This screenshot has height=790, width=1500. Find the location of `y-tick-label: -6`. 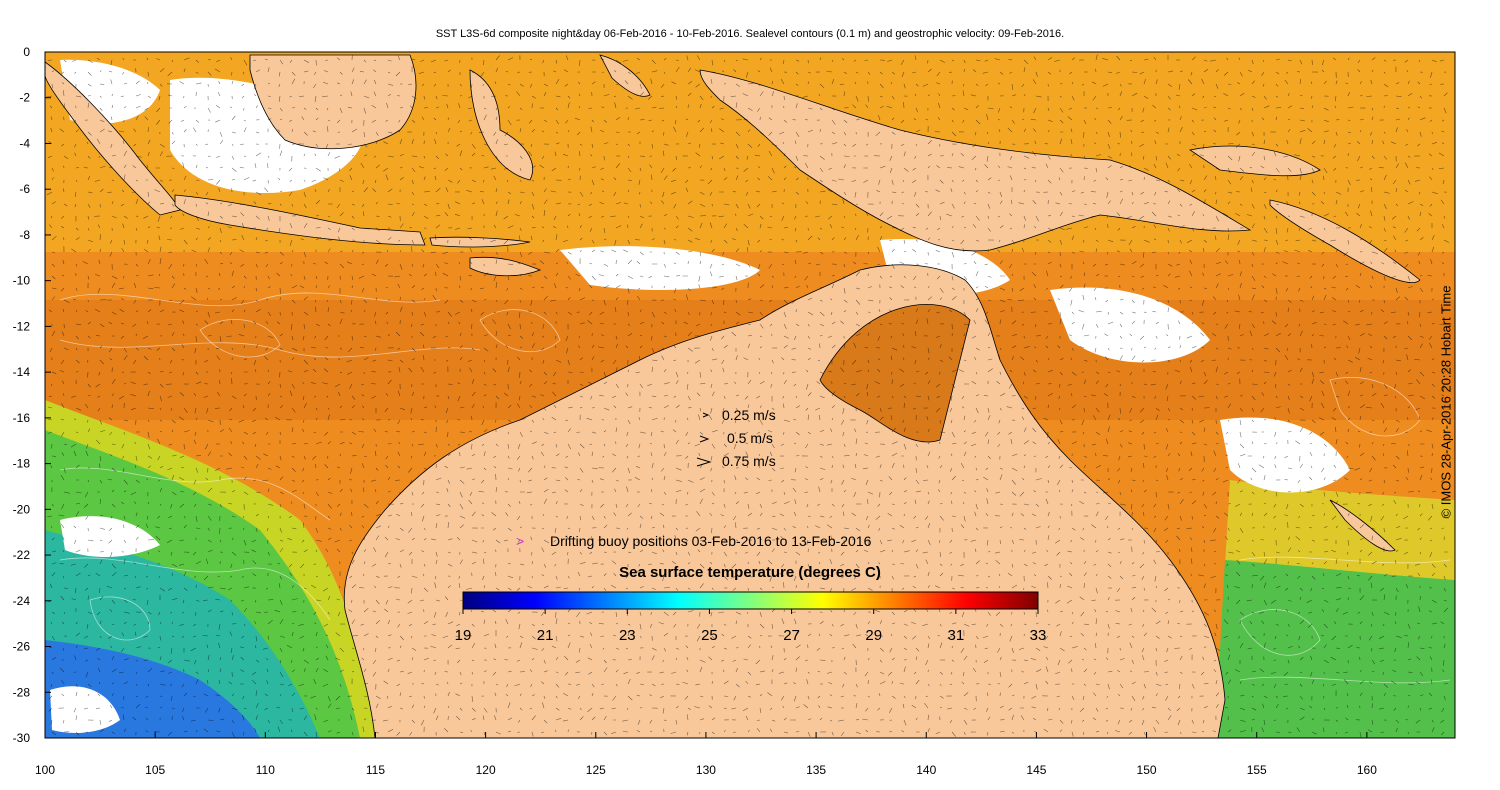

y-tick-label: -6 is located at coordinates (24, 189).